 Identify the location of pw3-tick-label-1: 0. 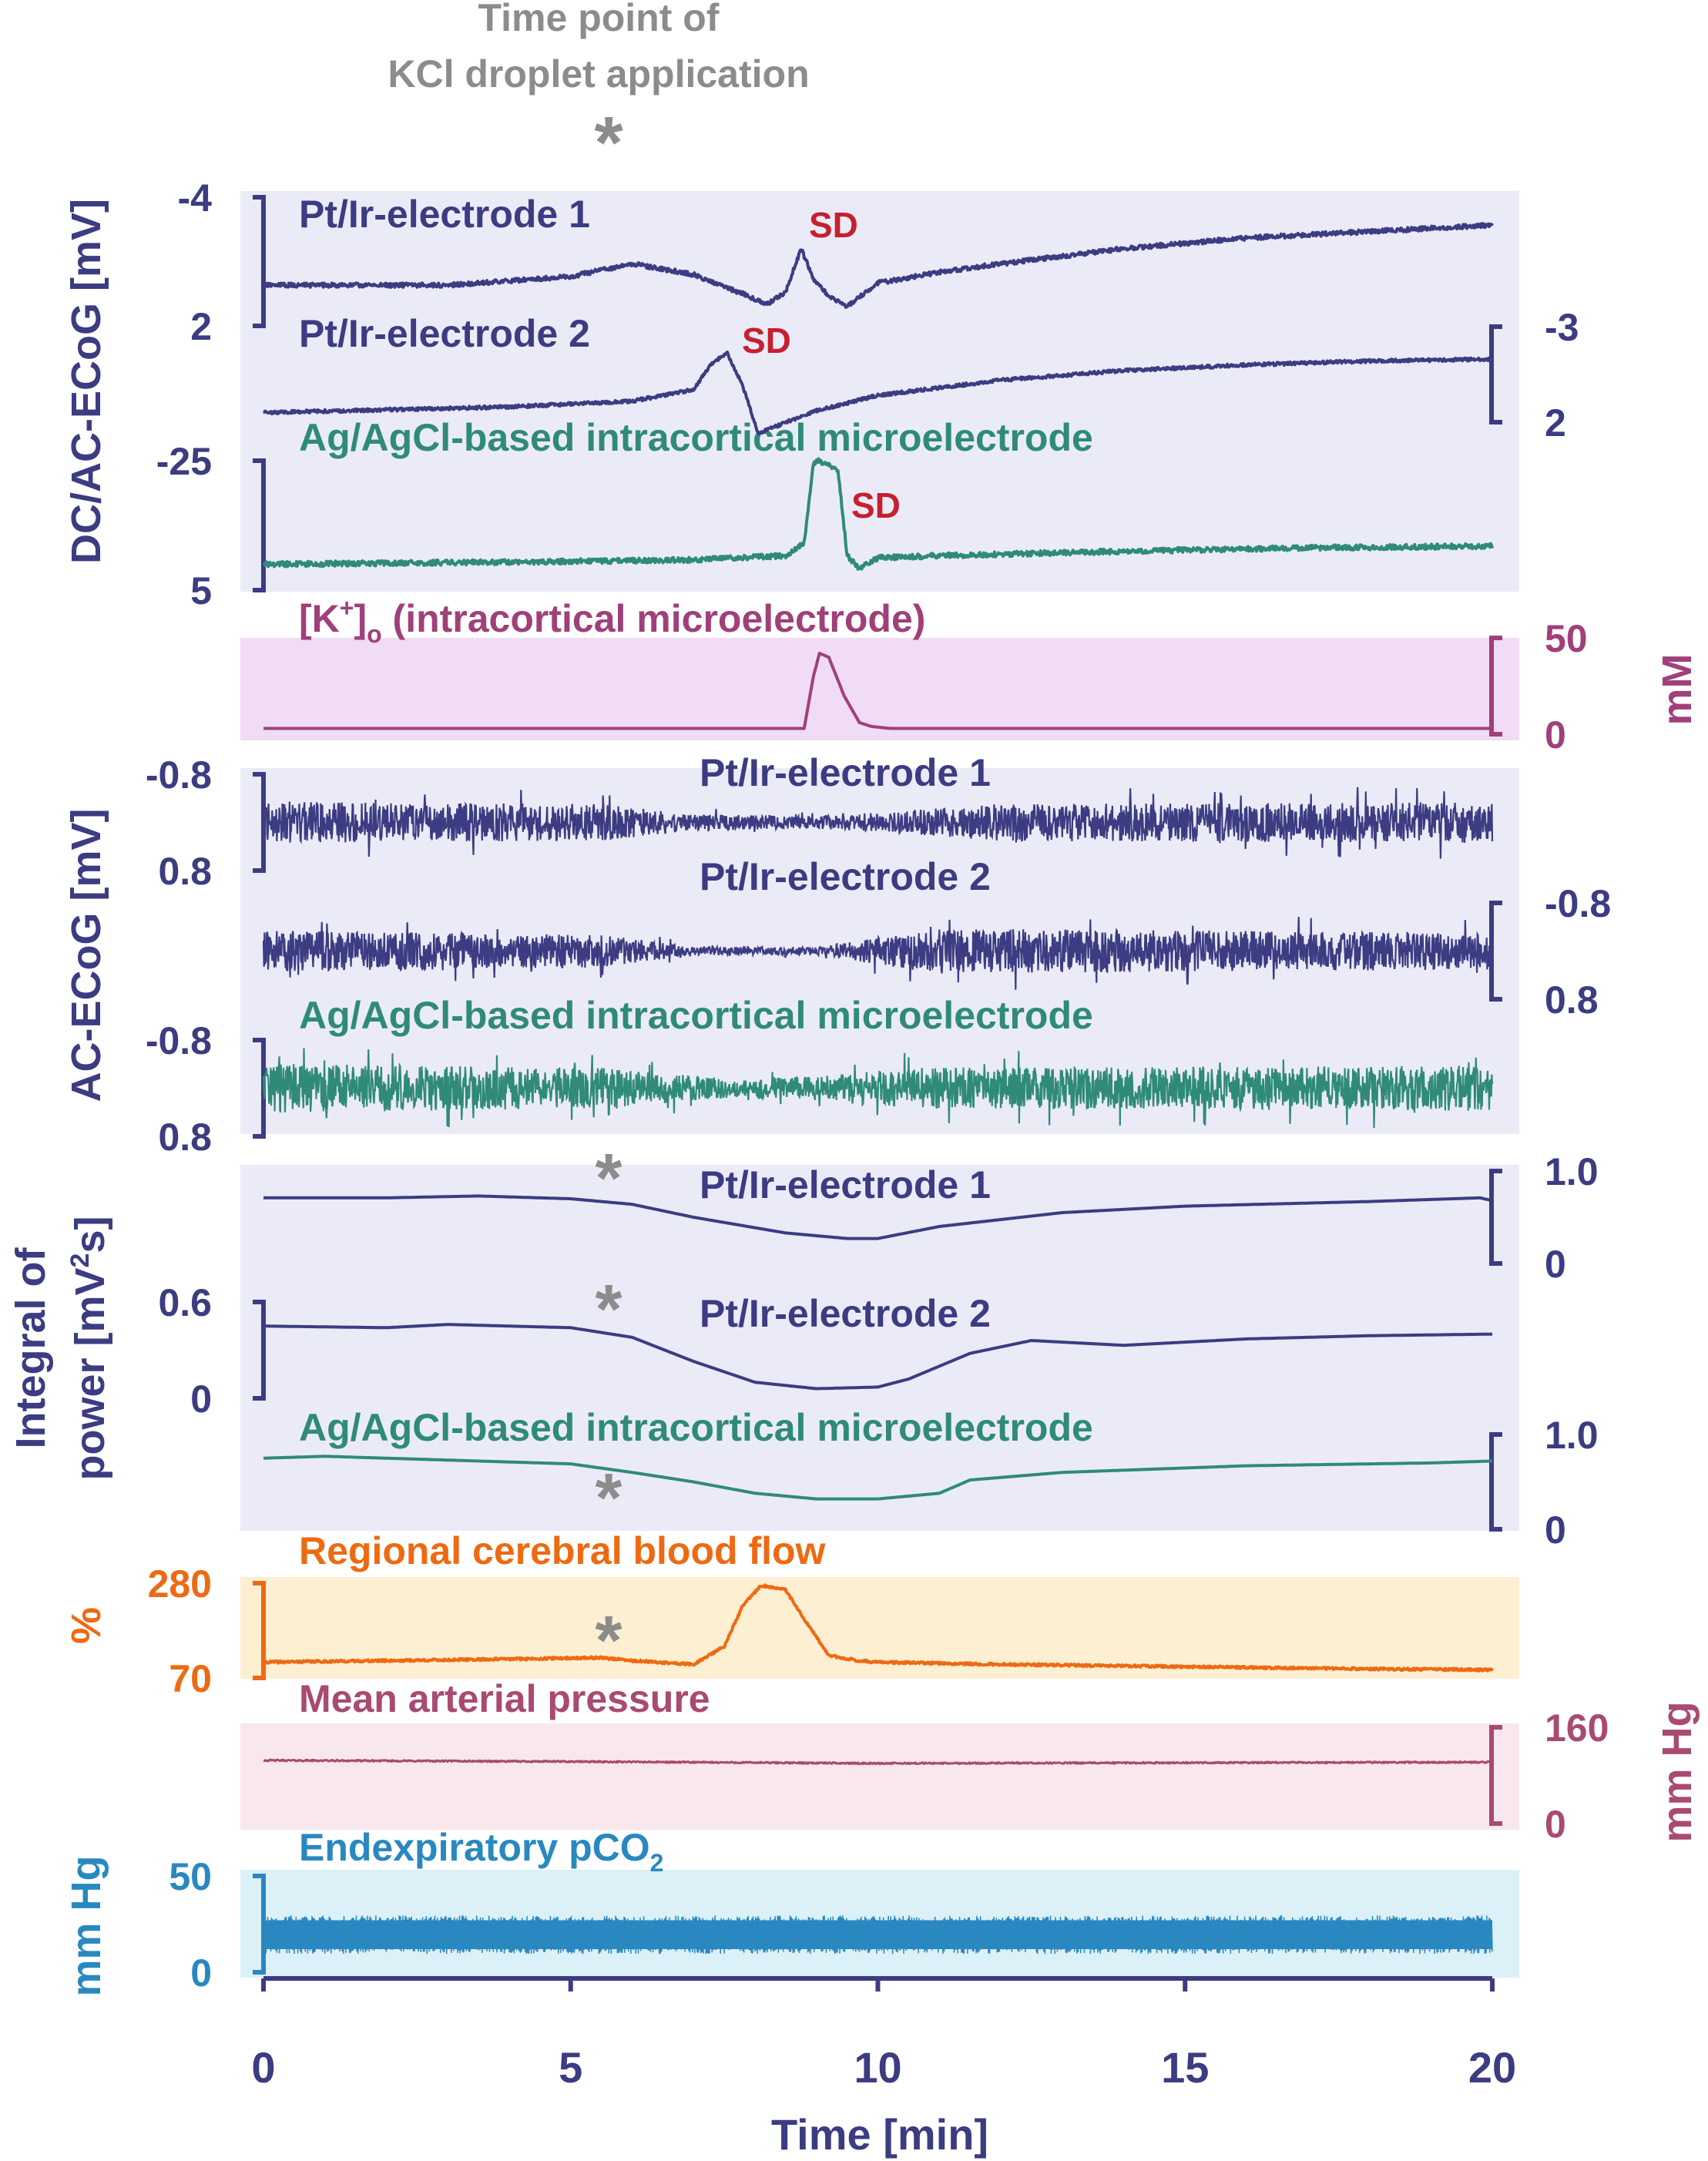
(1555, 1530).